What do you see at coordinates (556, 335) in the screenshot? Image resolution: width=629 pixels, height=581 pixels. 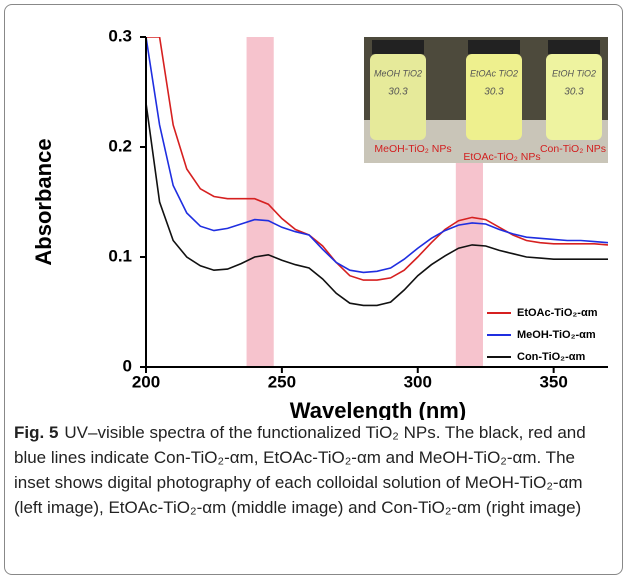 I see `legend-label: MeOH-TiO₂-αm` at bounding box center [556, 335].